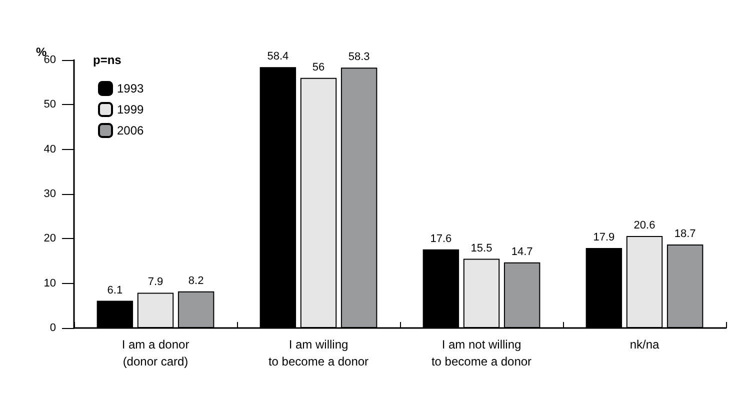 This screenshot has width=748, height=407. I want to click on data-label: 6.1, so click(115, 290).